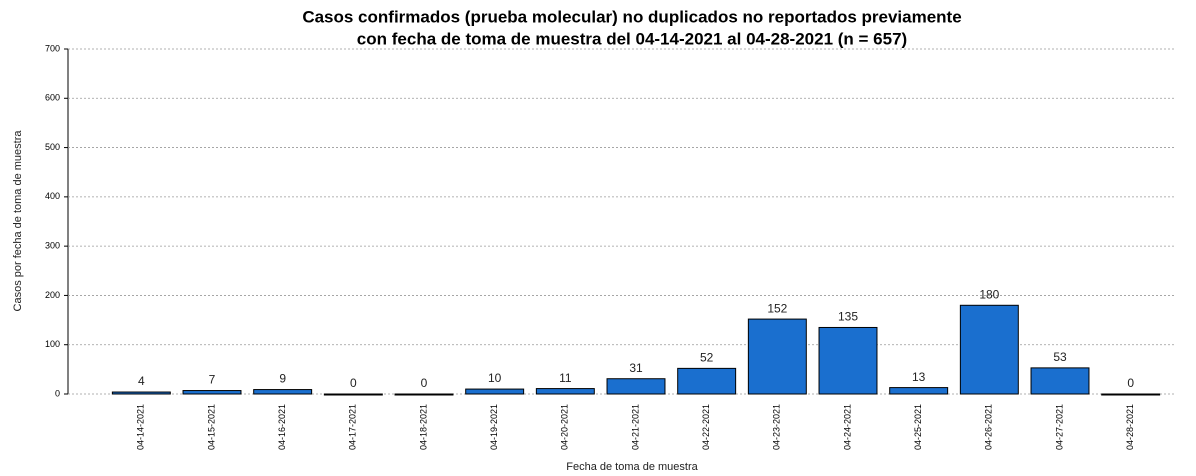  I want to click on value-label: 9, so click(282, 379).